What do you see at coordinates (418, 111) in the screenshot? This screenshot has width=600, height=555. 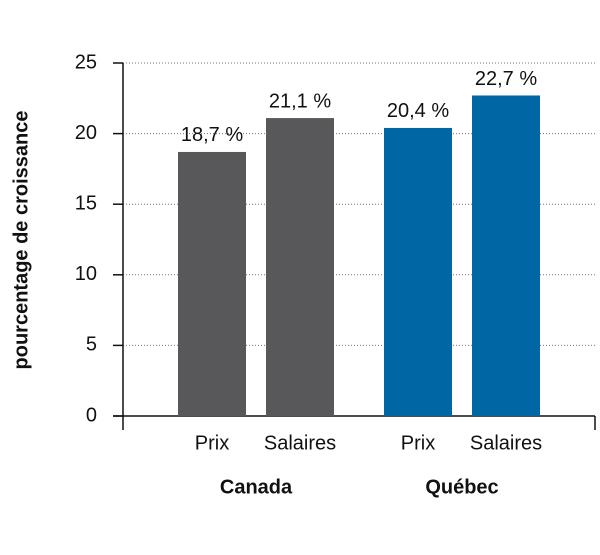 I see `value-label: 20,4 %` at bounding box center [418, 111].